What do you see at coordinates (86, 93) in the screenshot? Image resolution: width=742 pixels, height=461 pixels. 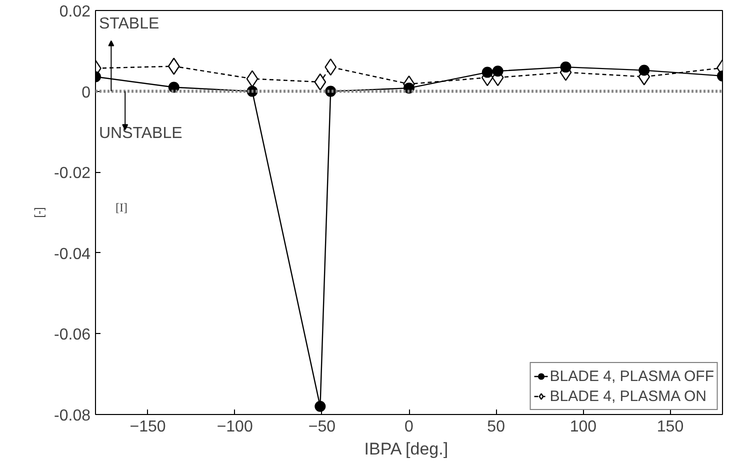 I see `y-tick-label: 0` at bounding box center [86, 93].